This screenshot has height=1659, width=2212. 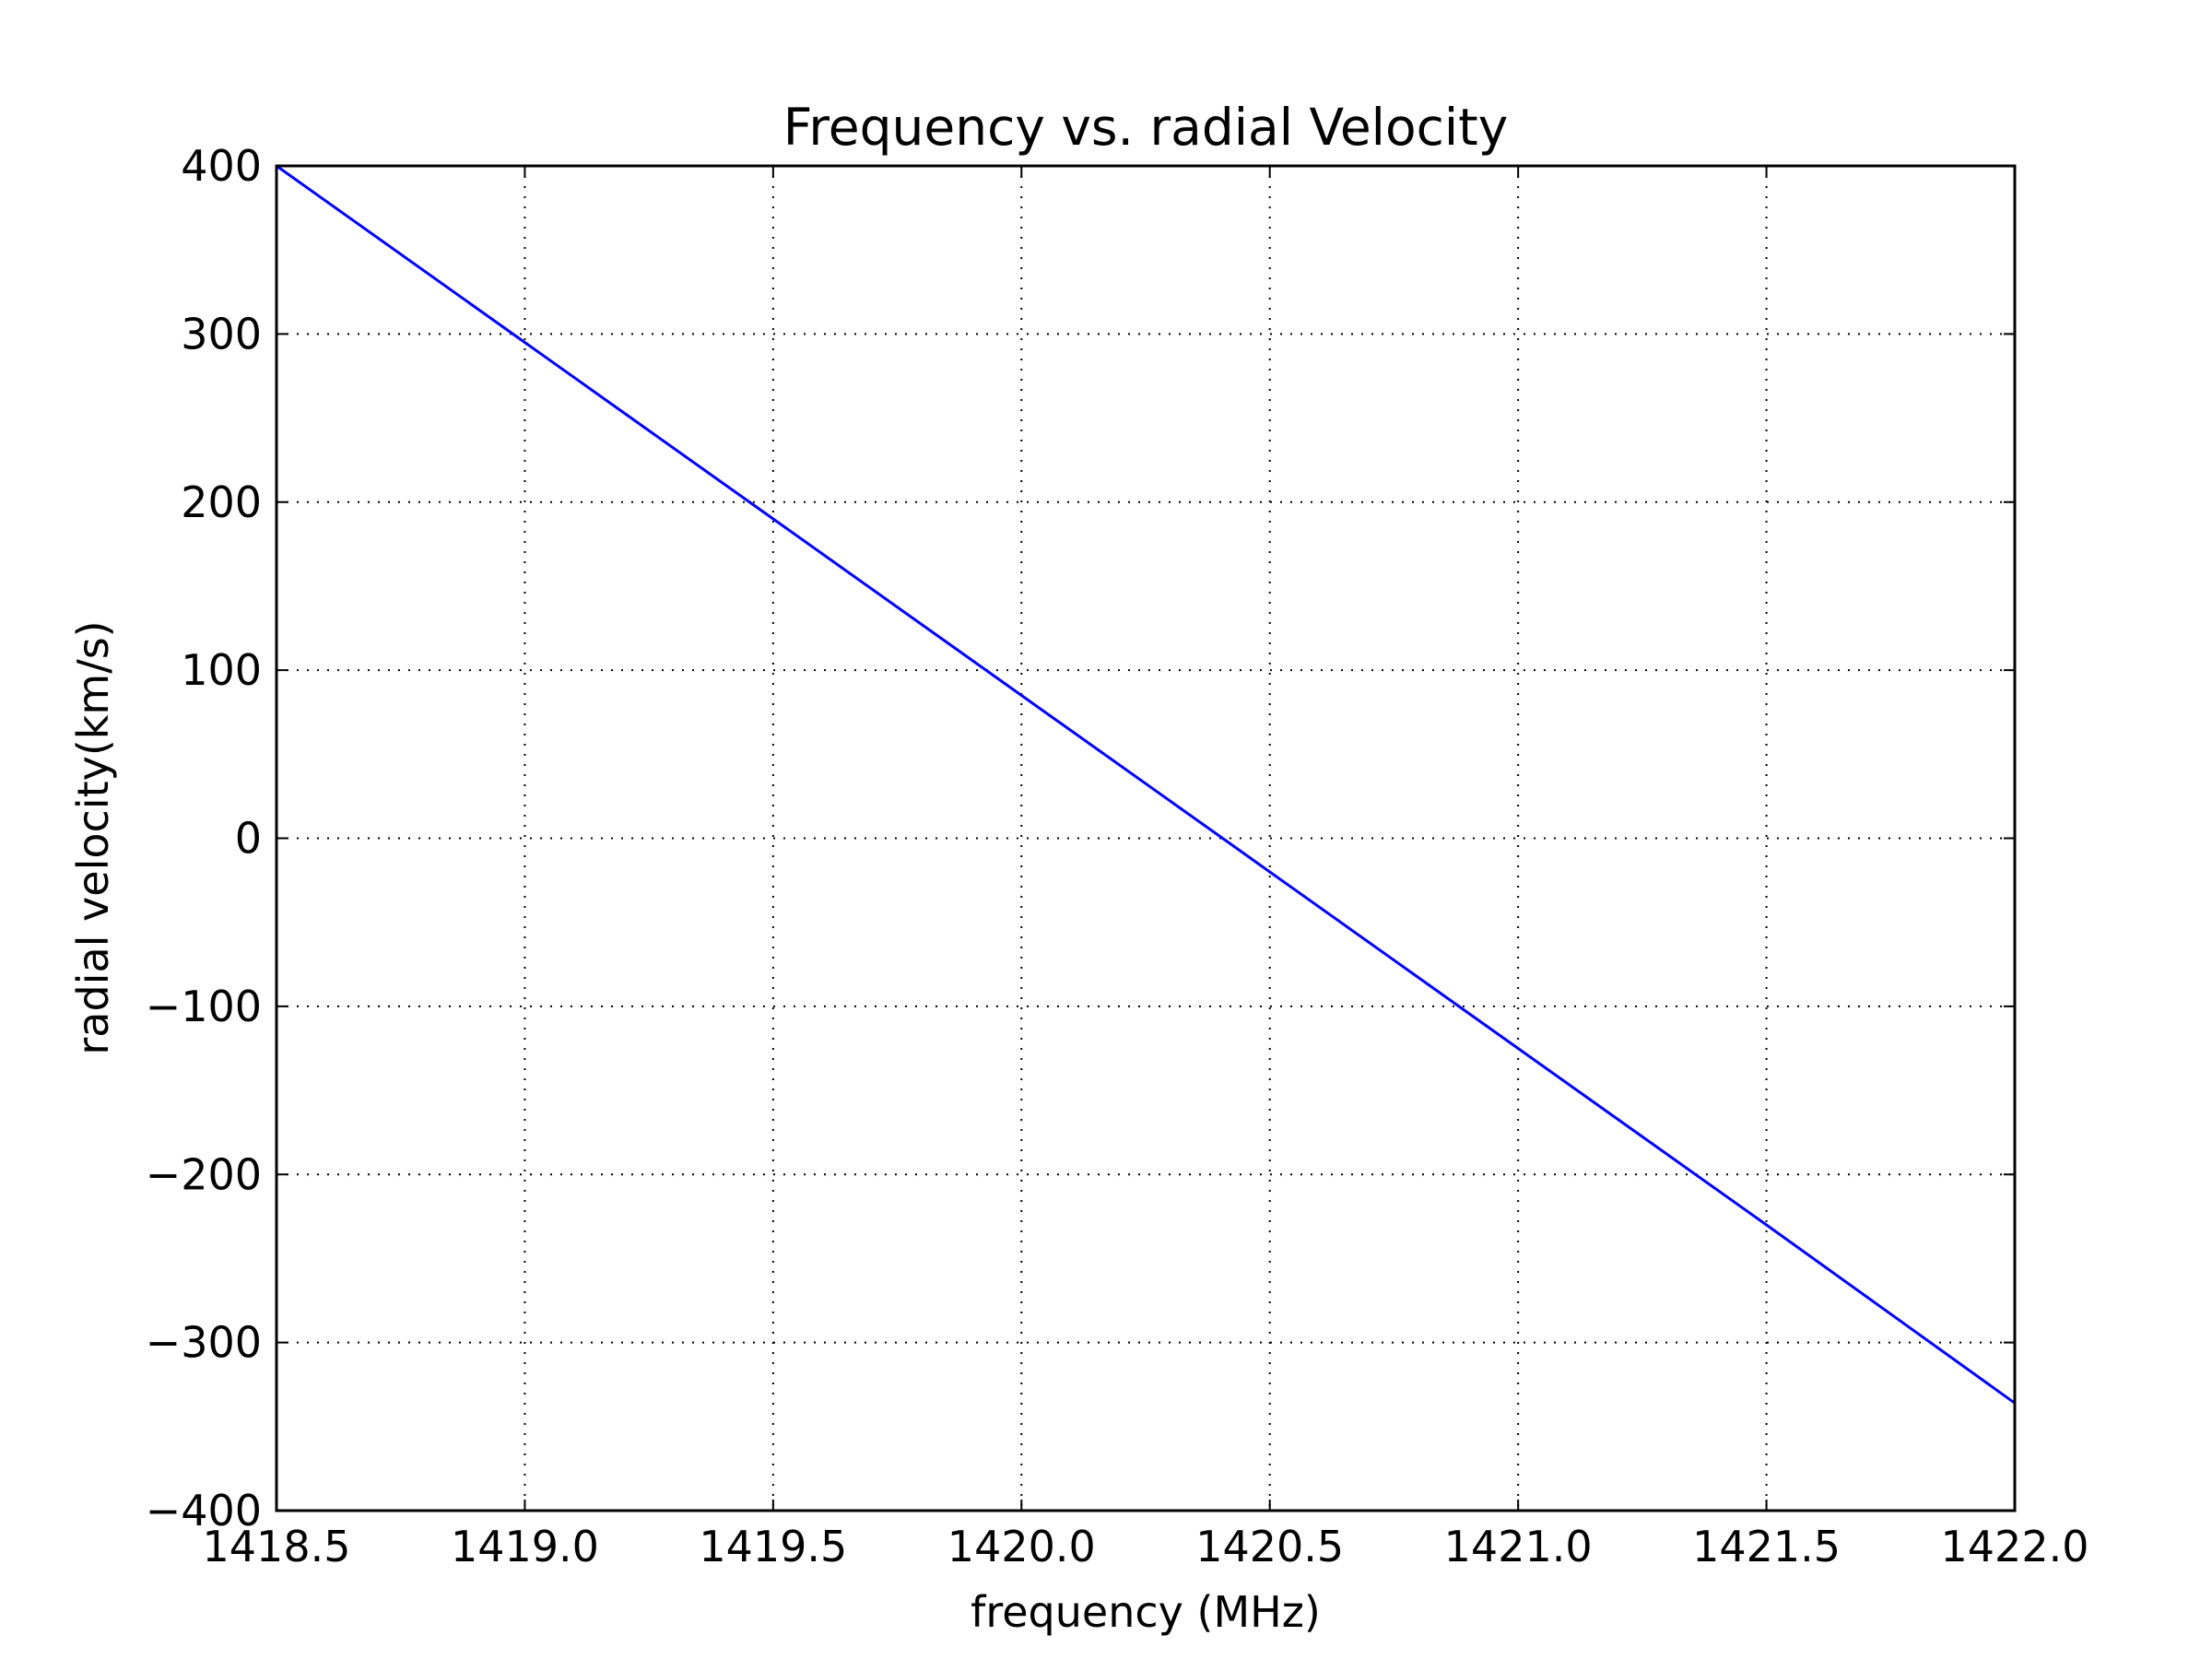 I want to click on y-tick-label: −100, so click(x=204, y=1006).